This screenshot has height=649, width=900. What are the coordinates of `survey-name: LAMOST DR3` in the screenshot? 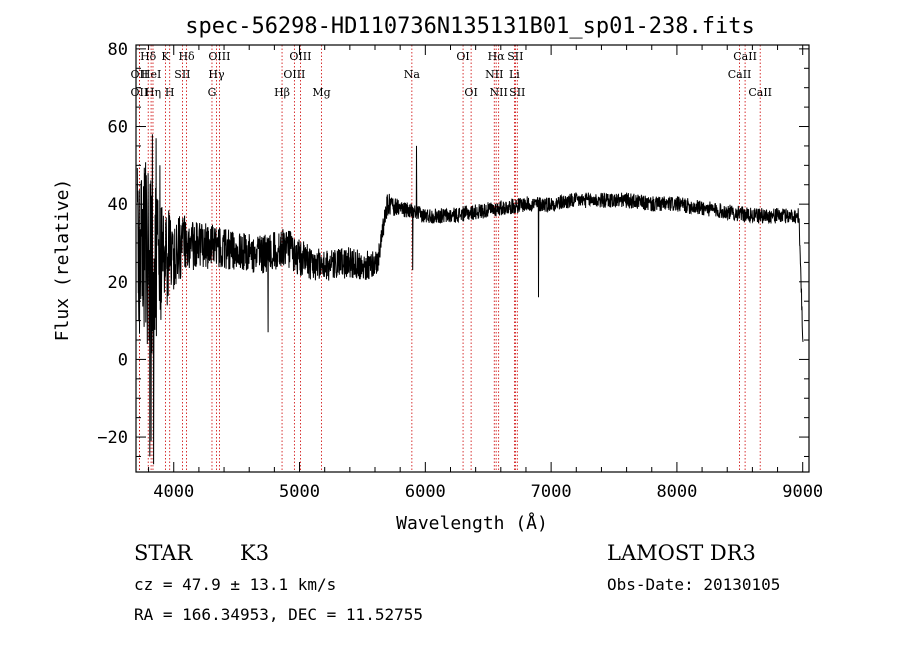 It's located at (681, 553).